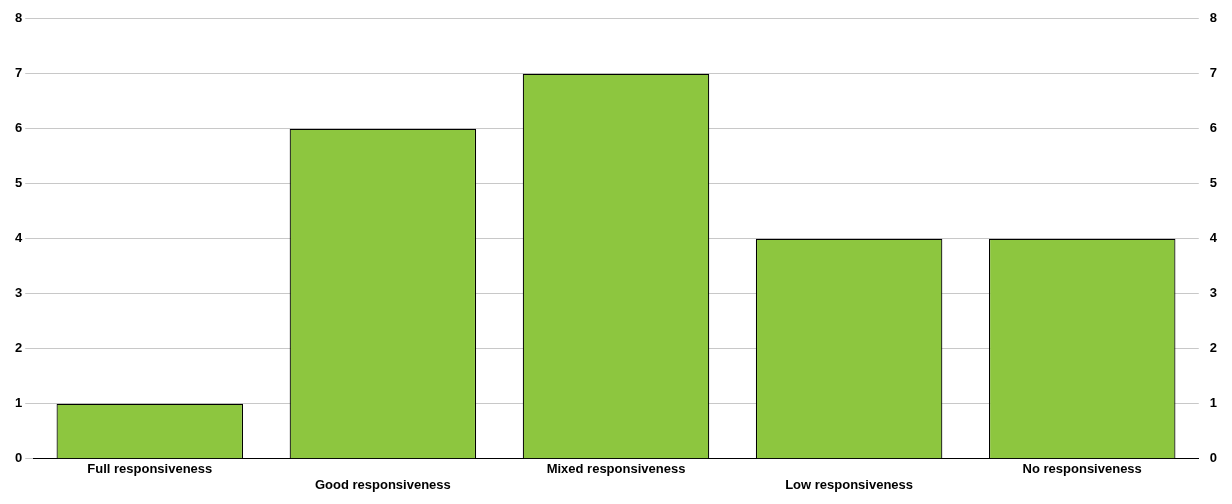 Image resolution: width=1232 pixels, height=504 pixels. What do you see at coordinates (19, 458) in the screenshot?
I see `y-tick-label: 0` at bounding box center [19, 458].